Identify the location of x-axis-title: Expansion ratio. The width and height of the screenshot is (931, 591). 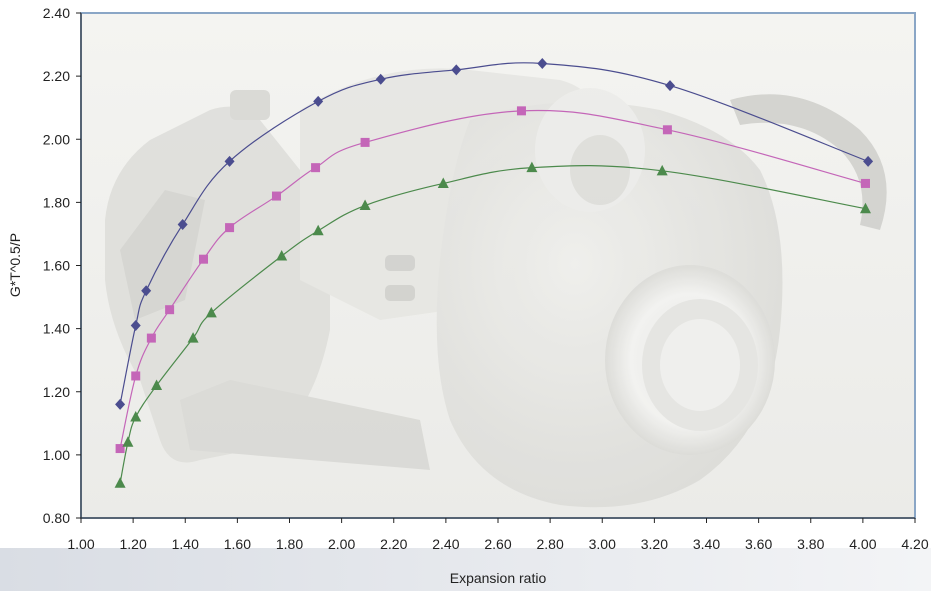
(498, 578).